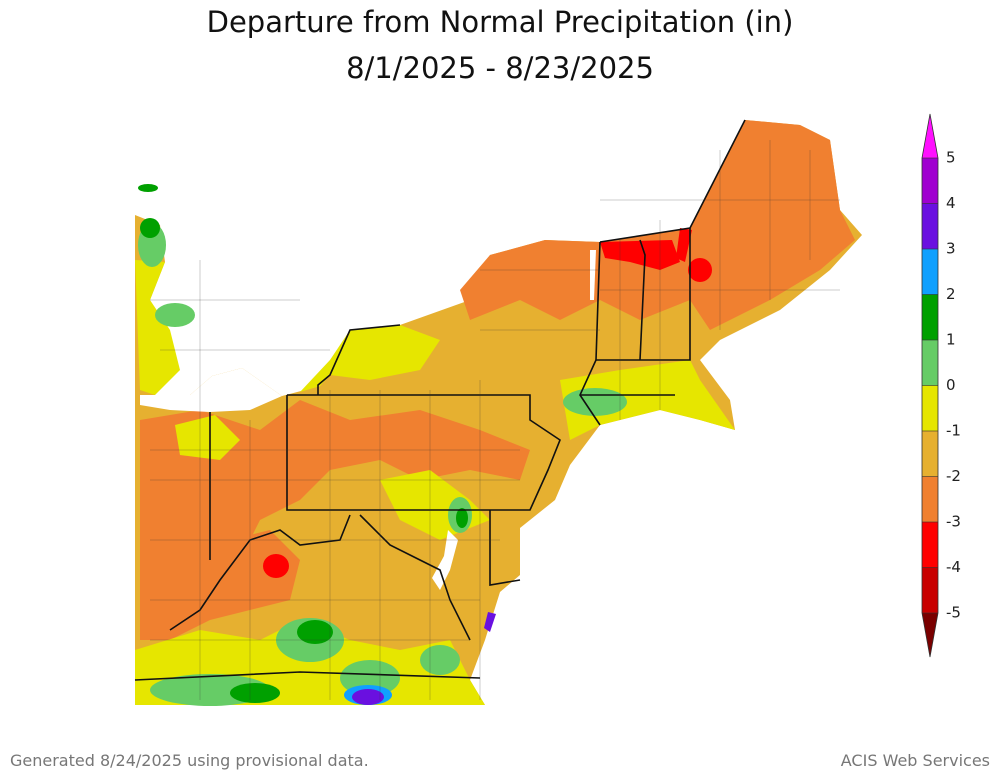  What do you see at coordinates (951, 158) in the screenshot?
I see `colorbar-tick-label: 5` at bounding box center [951, 158].